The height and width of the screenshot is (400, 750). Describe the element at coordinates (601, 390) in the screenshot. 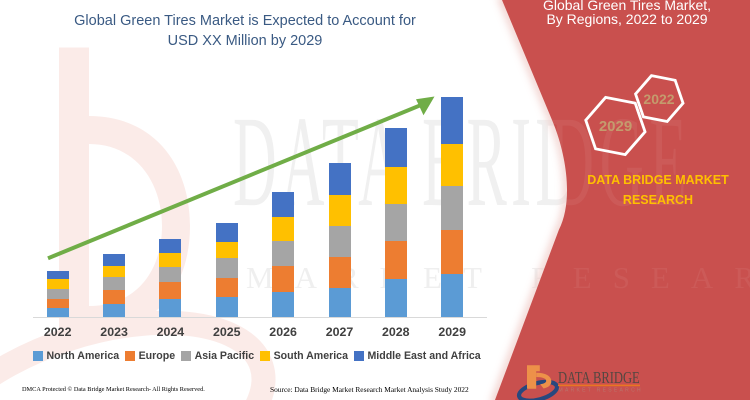

I see `svg-text: MARKET RESEARCH` at that location.